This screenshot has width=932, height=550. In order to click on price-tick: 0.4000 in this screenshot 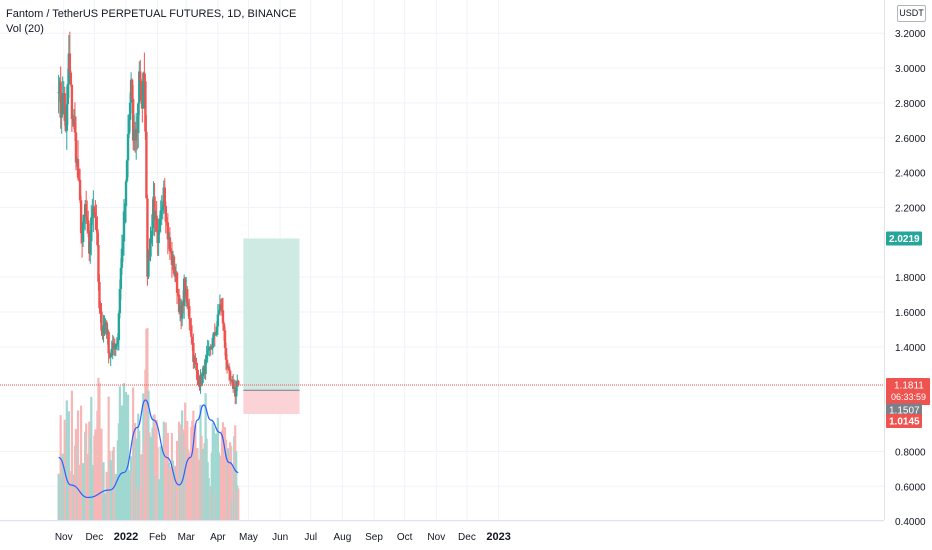, I will do `click(910, 522)`.